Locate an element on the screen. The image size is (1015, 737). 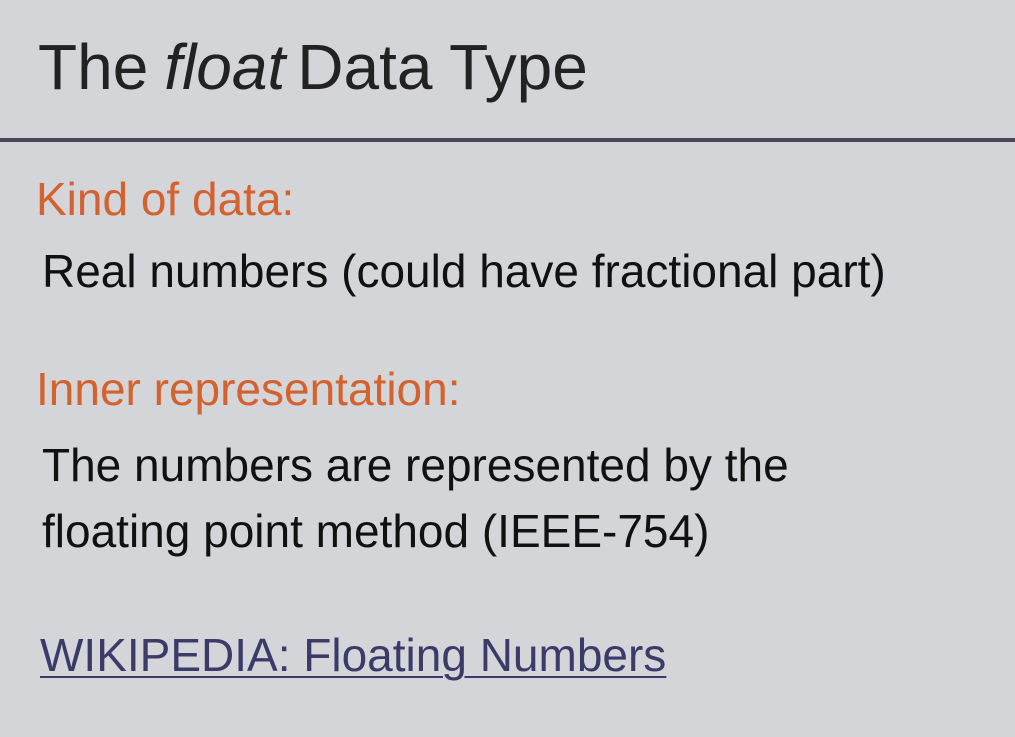
title-emphasis: float is located at coordinates (225, 67).